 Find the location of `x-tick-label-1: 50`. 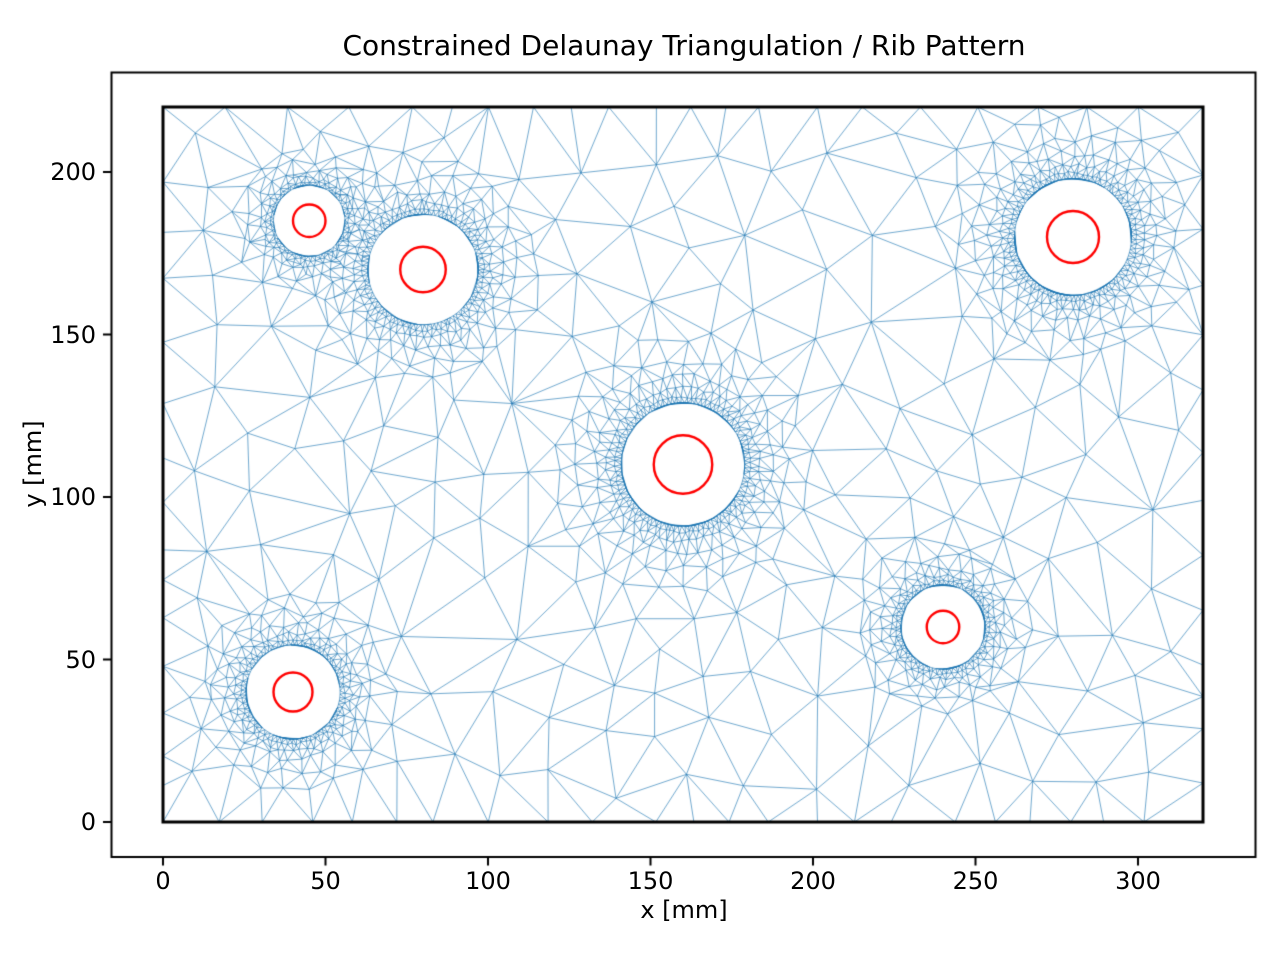

x-tick-label-1: 50 is located at coordinates (325, 881).